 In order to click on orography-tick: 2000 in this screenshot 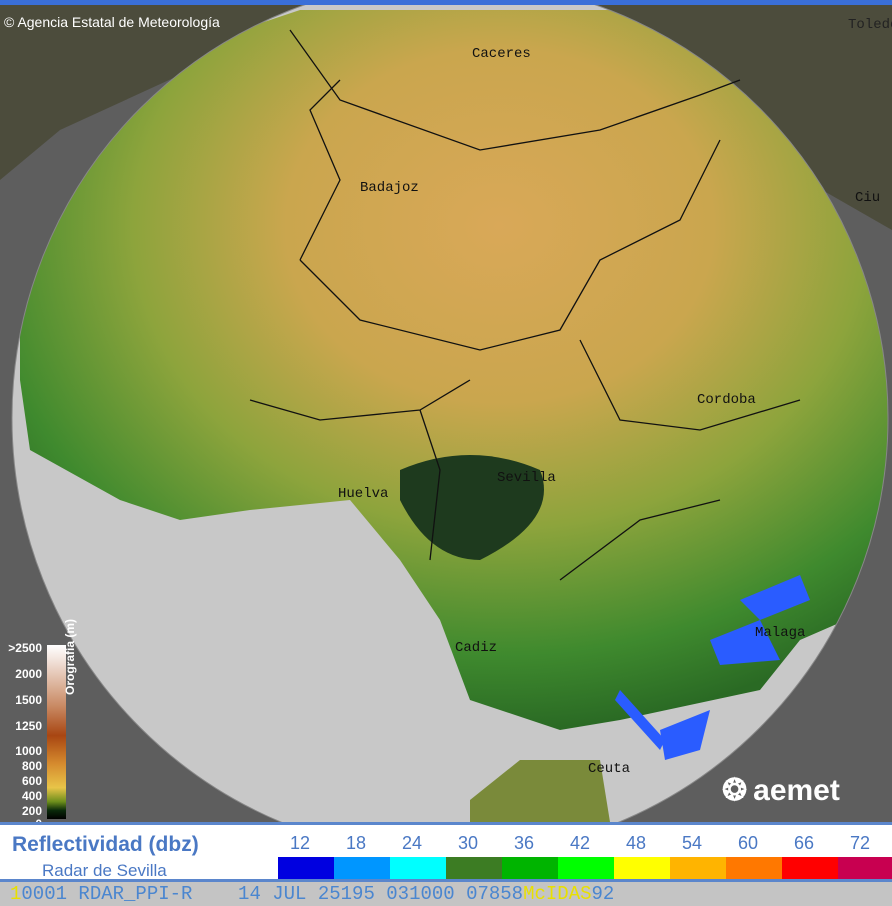, I will do `click(28, 674)`.